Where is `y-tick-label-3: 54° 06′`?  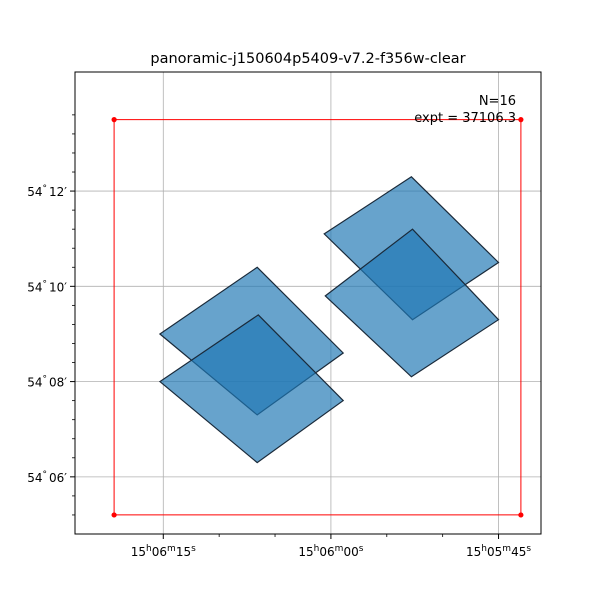
y-tick-label-3: 54° 06′ is located at coordinates (47, 477).